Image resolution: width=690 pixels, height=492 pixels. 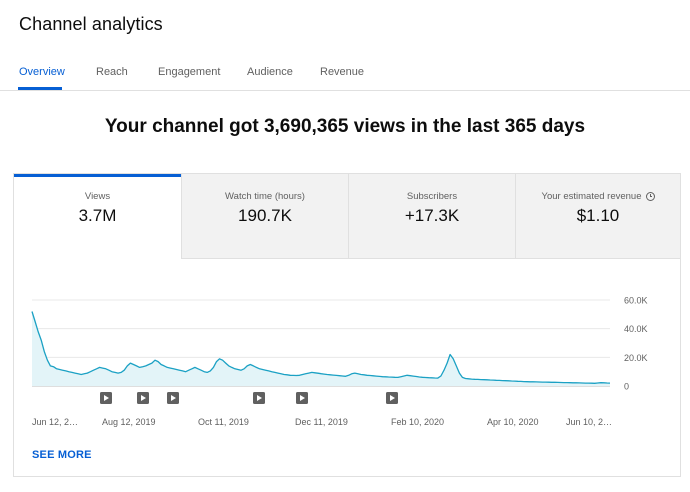 What do you see at coordinates (636, 358) in the screenshot?
I see `y-tick-label: 20.0K` at bounding box center [636, 358].